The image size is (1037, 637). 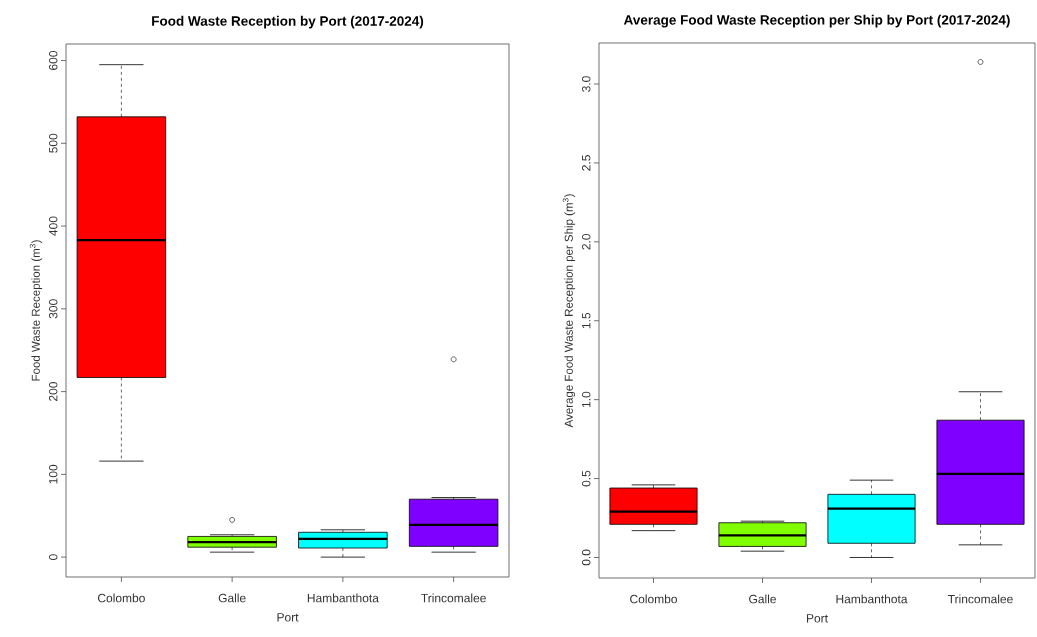 What do you see at coordinates (53, 474) in the screenshot?
I see `y-tick-label: 100` at bounding box center [53, 474].